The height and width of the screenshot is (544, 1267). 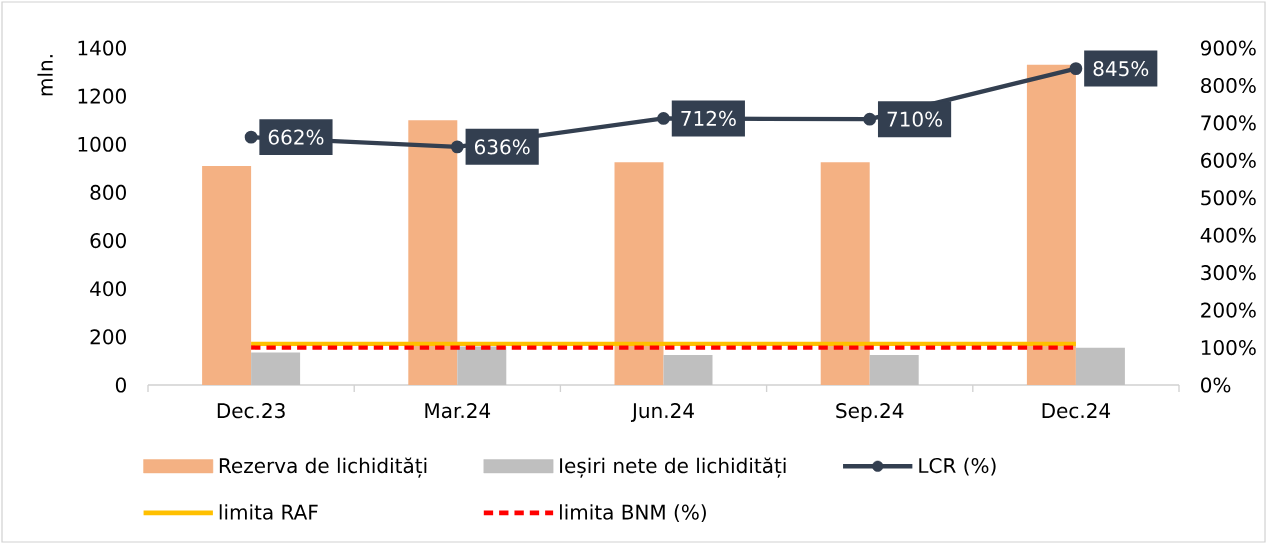 I want to click on data-label: 662%, so click(x=296, y=137).